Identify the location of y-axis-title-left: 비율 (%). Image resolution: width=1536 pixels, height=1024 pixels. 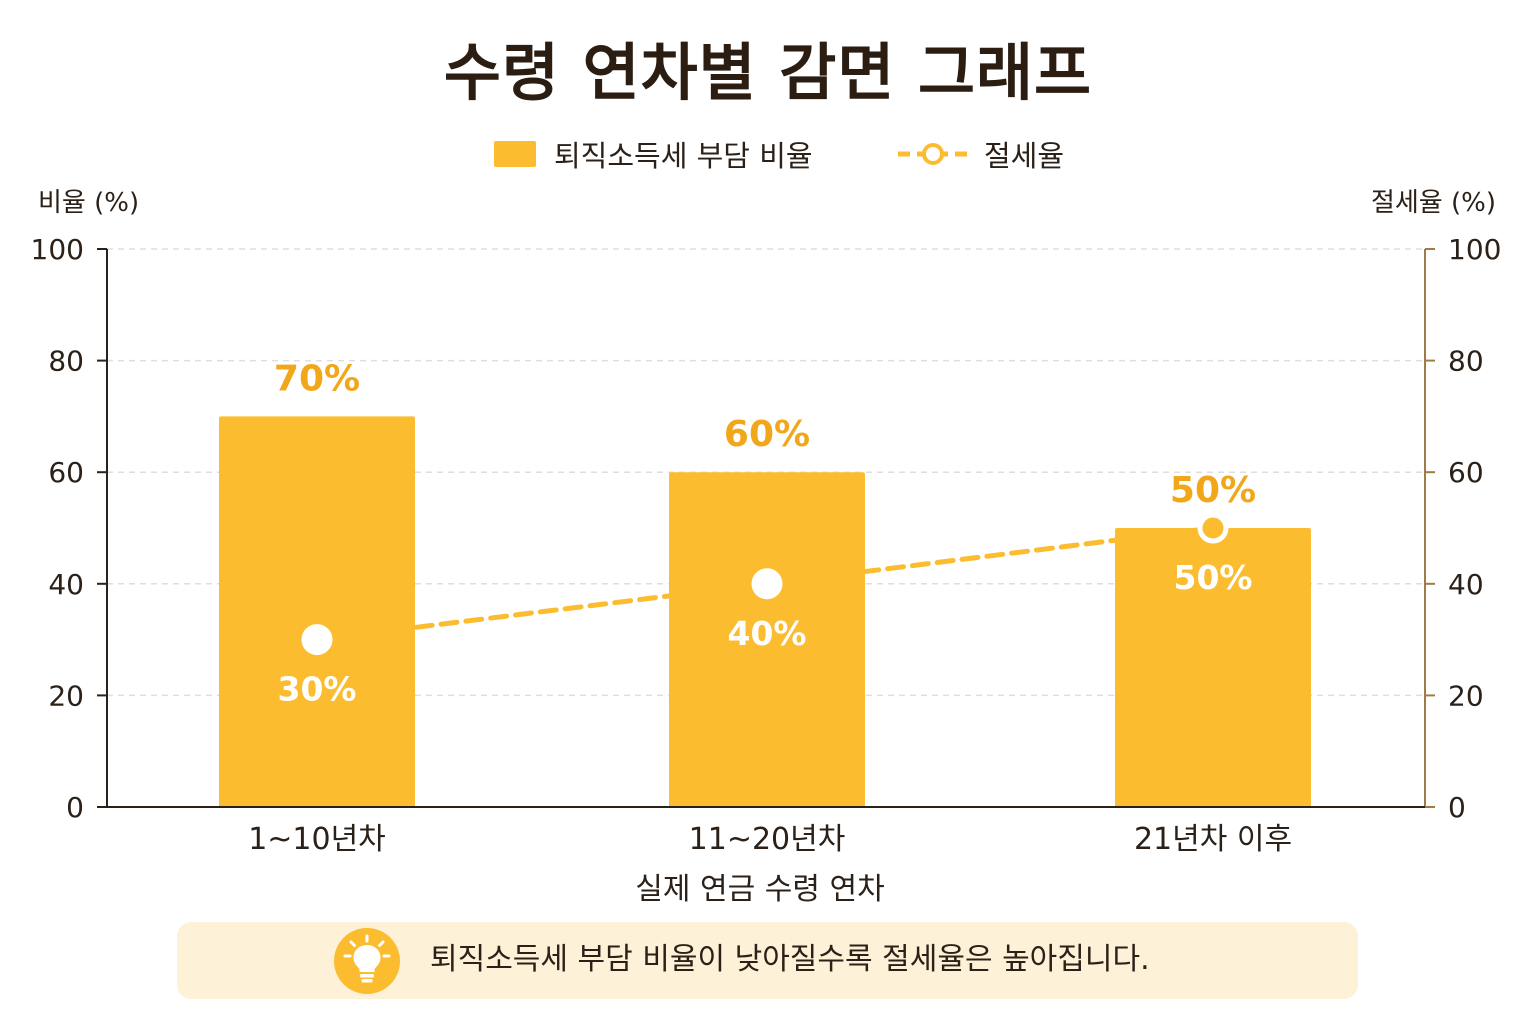
(88, 203).